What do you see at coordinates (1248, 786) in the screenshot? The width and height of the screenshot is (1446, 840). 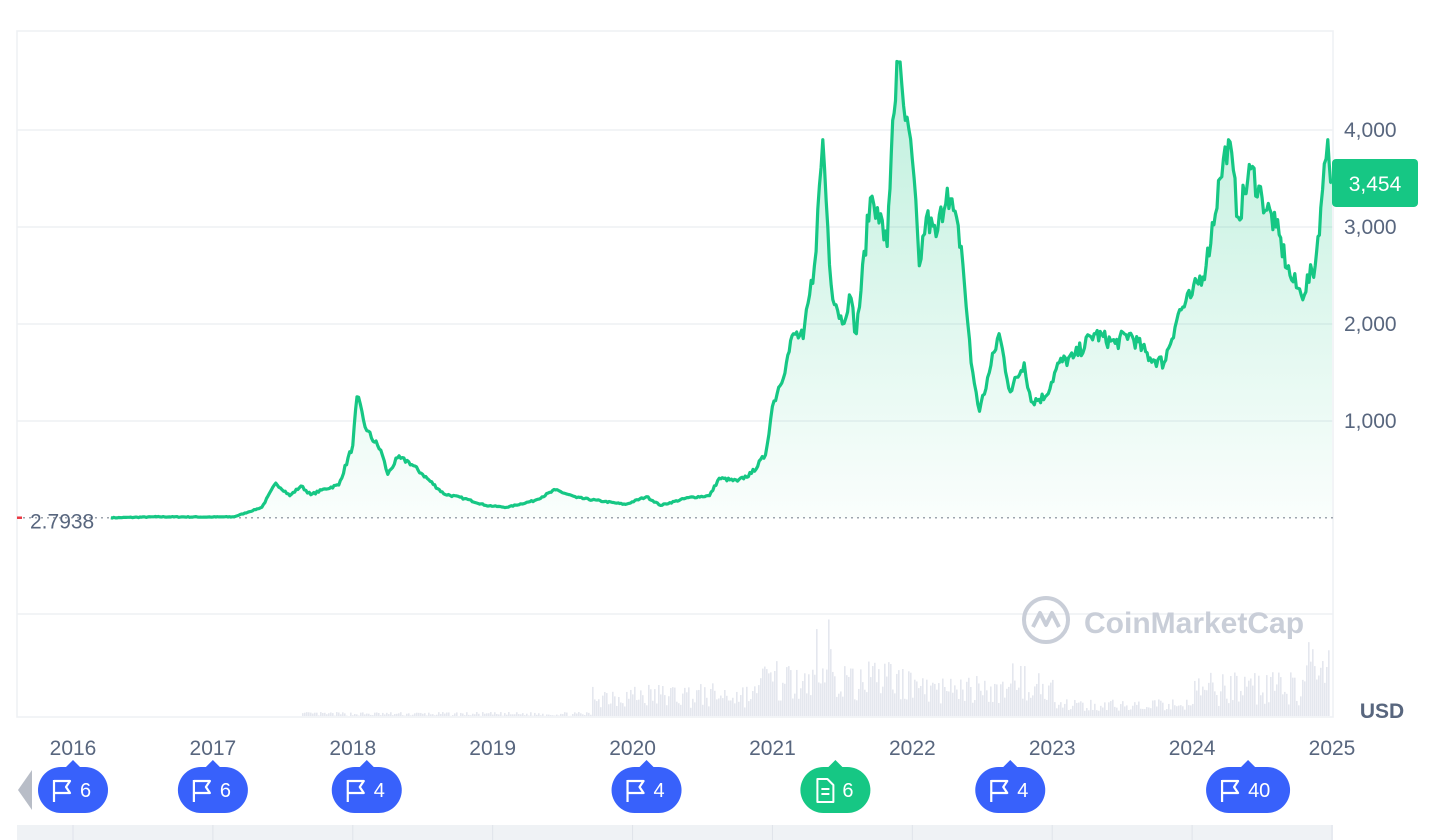 I see `event-marker: 40` at bounding box center [1248, 786].